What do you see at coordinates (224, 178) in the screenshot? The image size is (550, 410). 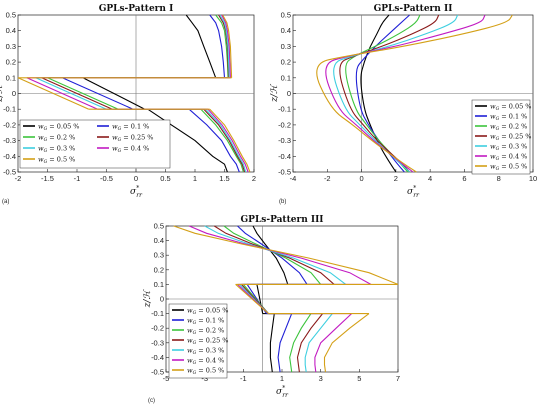 I see `x-tick-label: 1.5` at bounding box center [224, 178].